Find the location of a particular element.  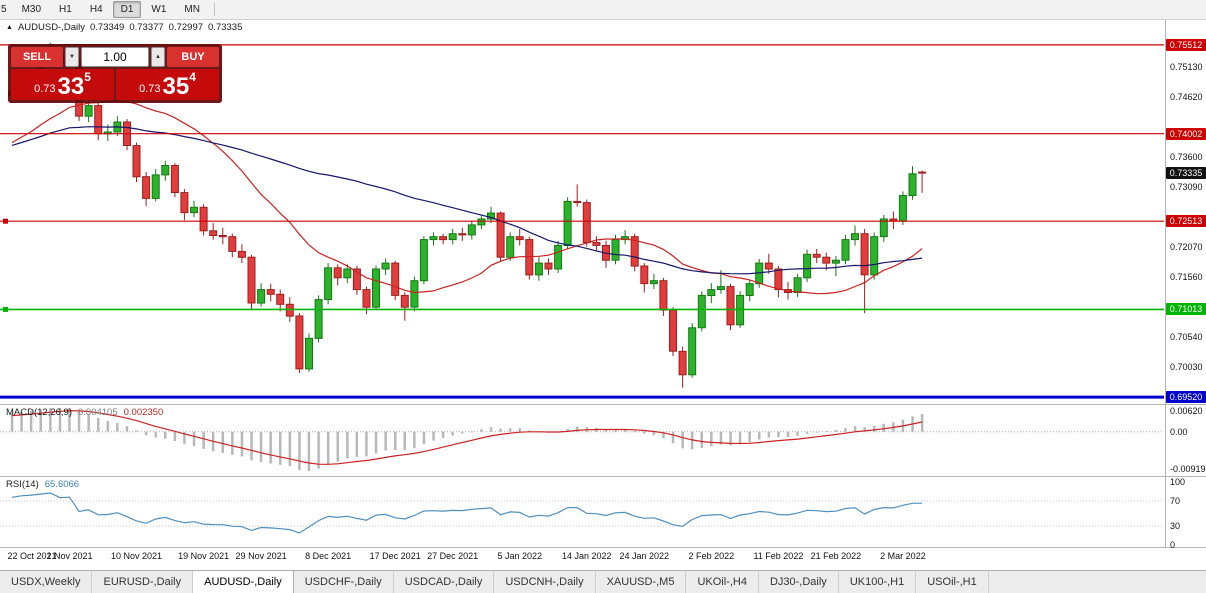

chevron-down-icon: ▼ is located at coordinates (72, 57).